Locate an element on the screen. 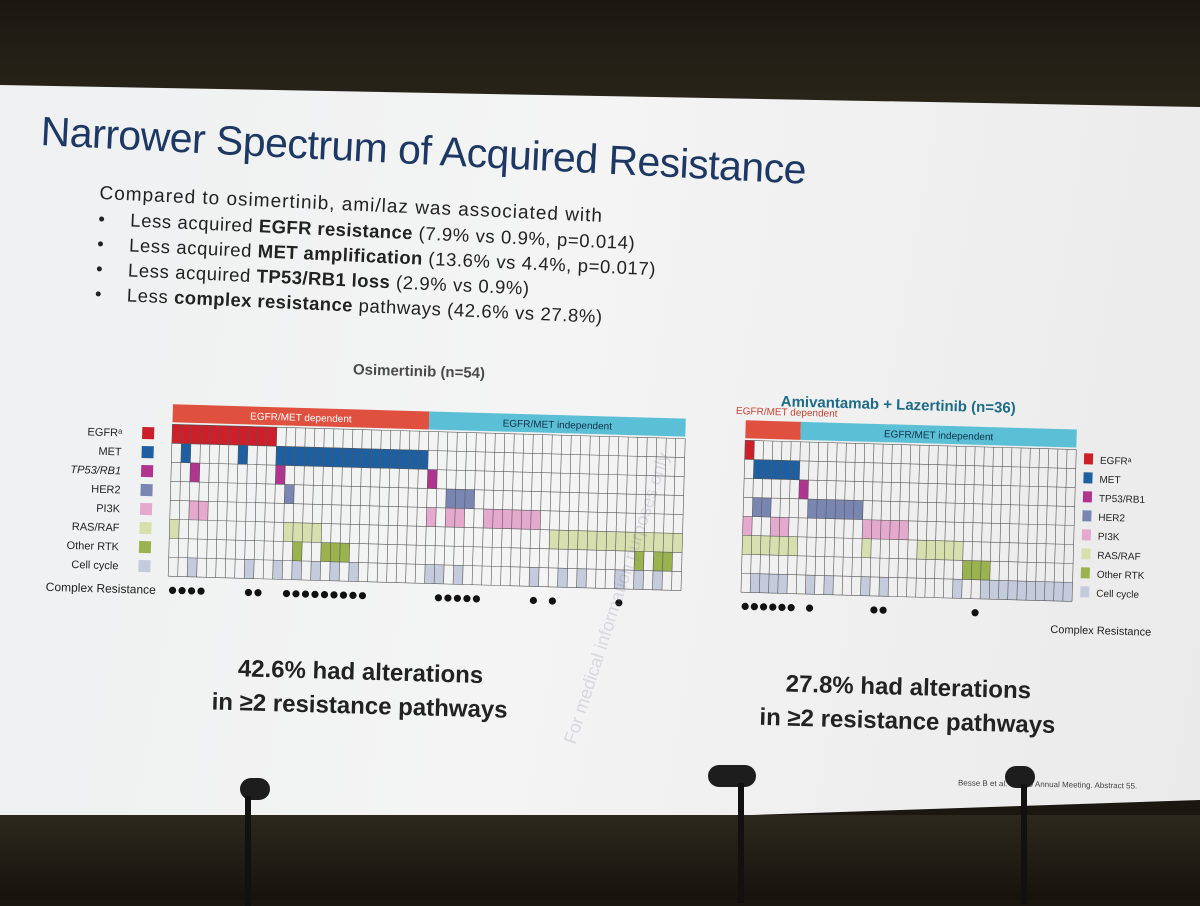  summary-line: 27.8% had alterations is located at coordinates (908, 688).